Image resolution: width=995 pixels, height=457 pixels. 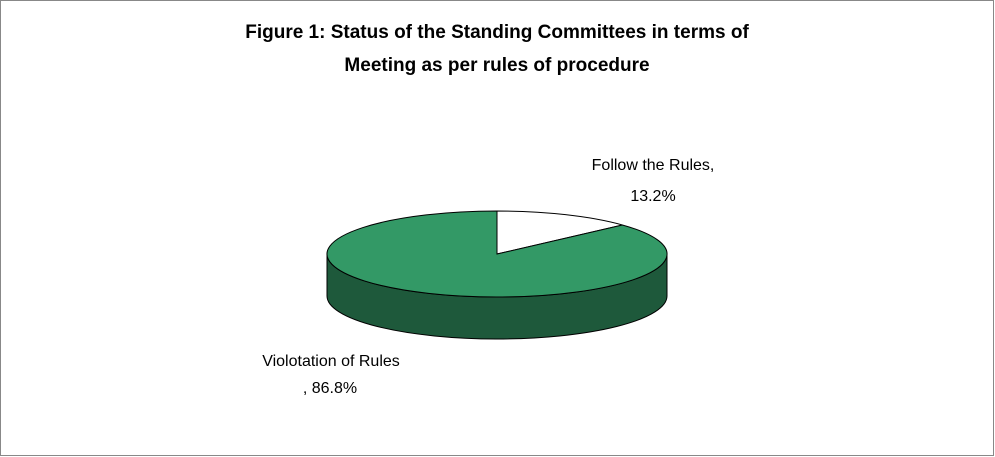 I want to click on slice-value-label: , 86.8%, so click(x=330, y=388).